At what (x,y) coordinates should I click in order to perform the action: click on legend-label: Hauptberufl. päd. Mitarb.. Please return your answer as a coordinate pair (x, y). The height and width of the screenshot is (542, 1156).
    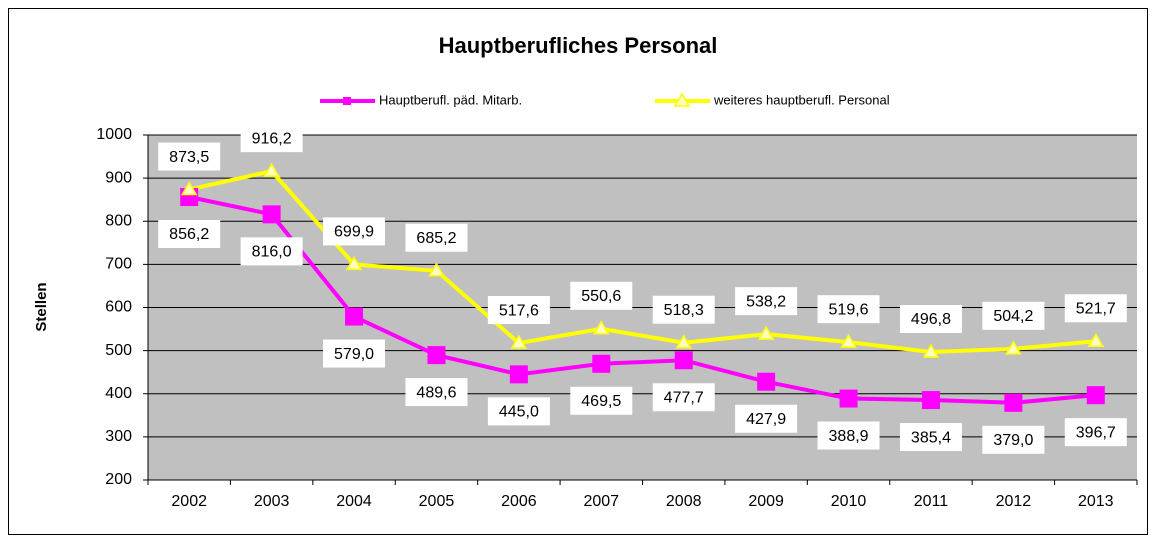
    Looking at the image, I should click on (450, 99).